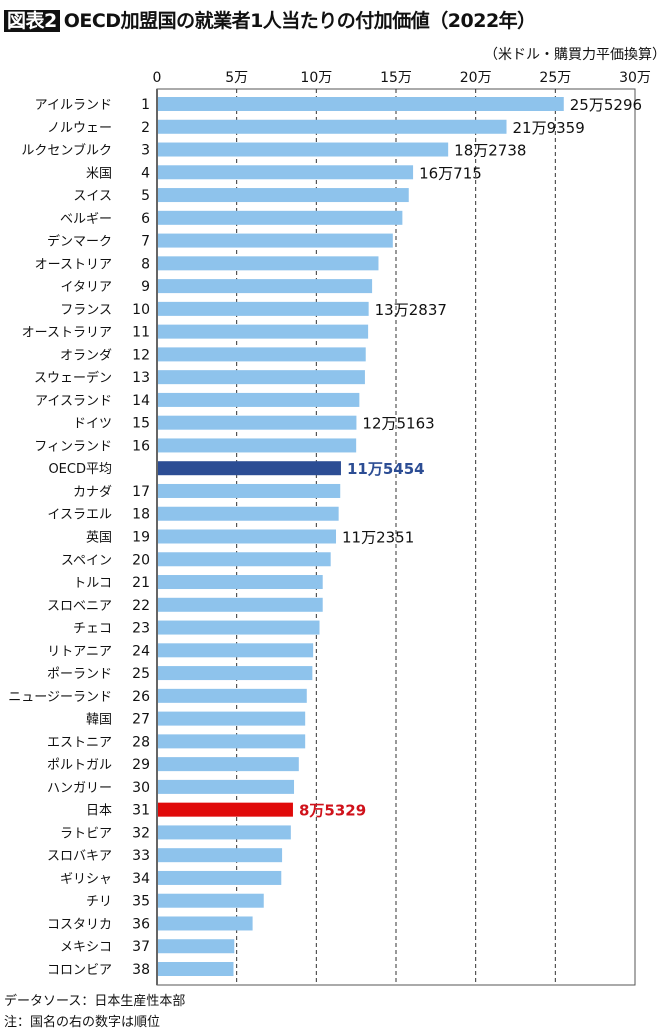 This screenshot has width=670, height=1033. Describe the element at coordinates (141, 492) in the screenshot. I see `rank-label: 17` at that location.